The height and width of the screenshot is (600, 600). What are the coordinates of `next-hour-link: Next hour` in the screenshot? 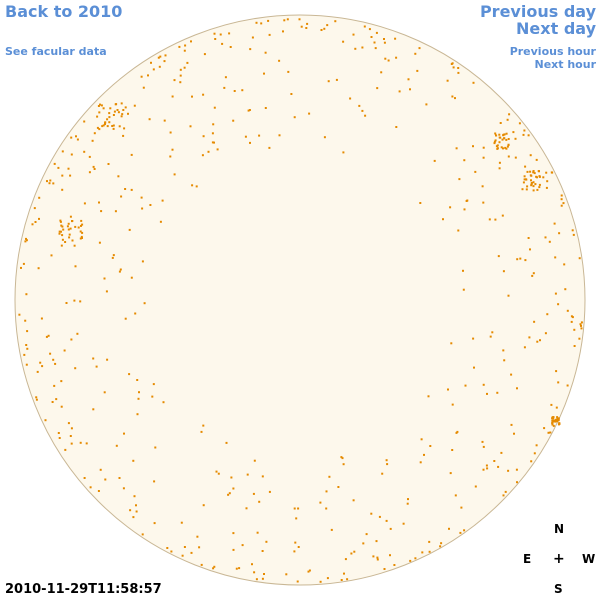 It's located at (565, 64).